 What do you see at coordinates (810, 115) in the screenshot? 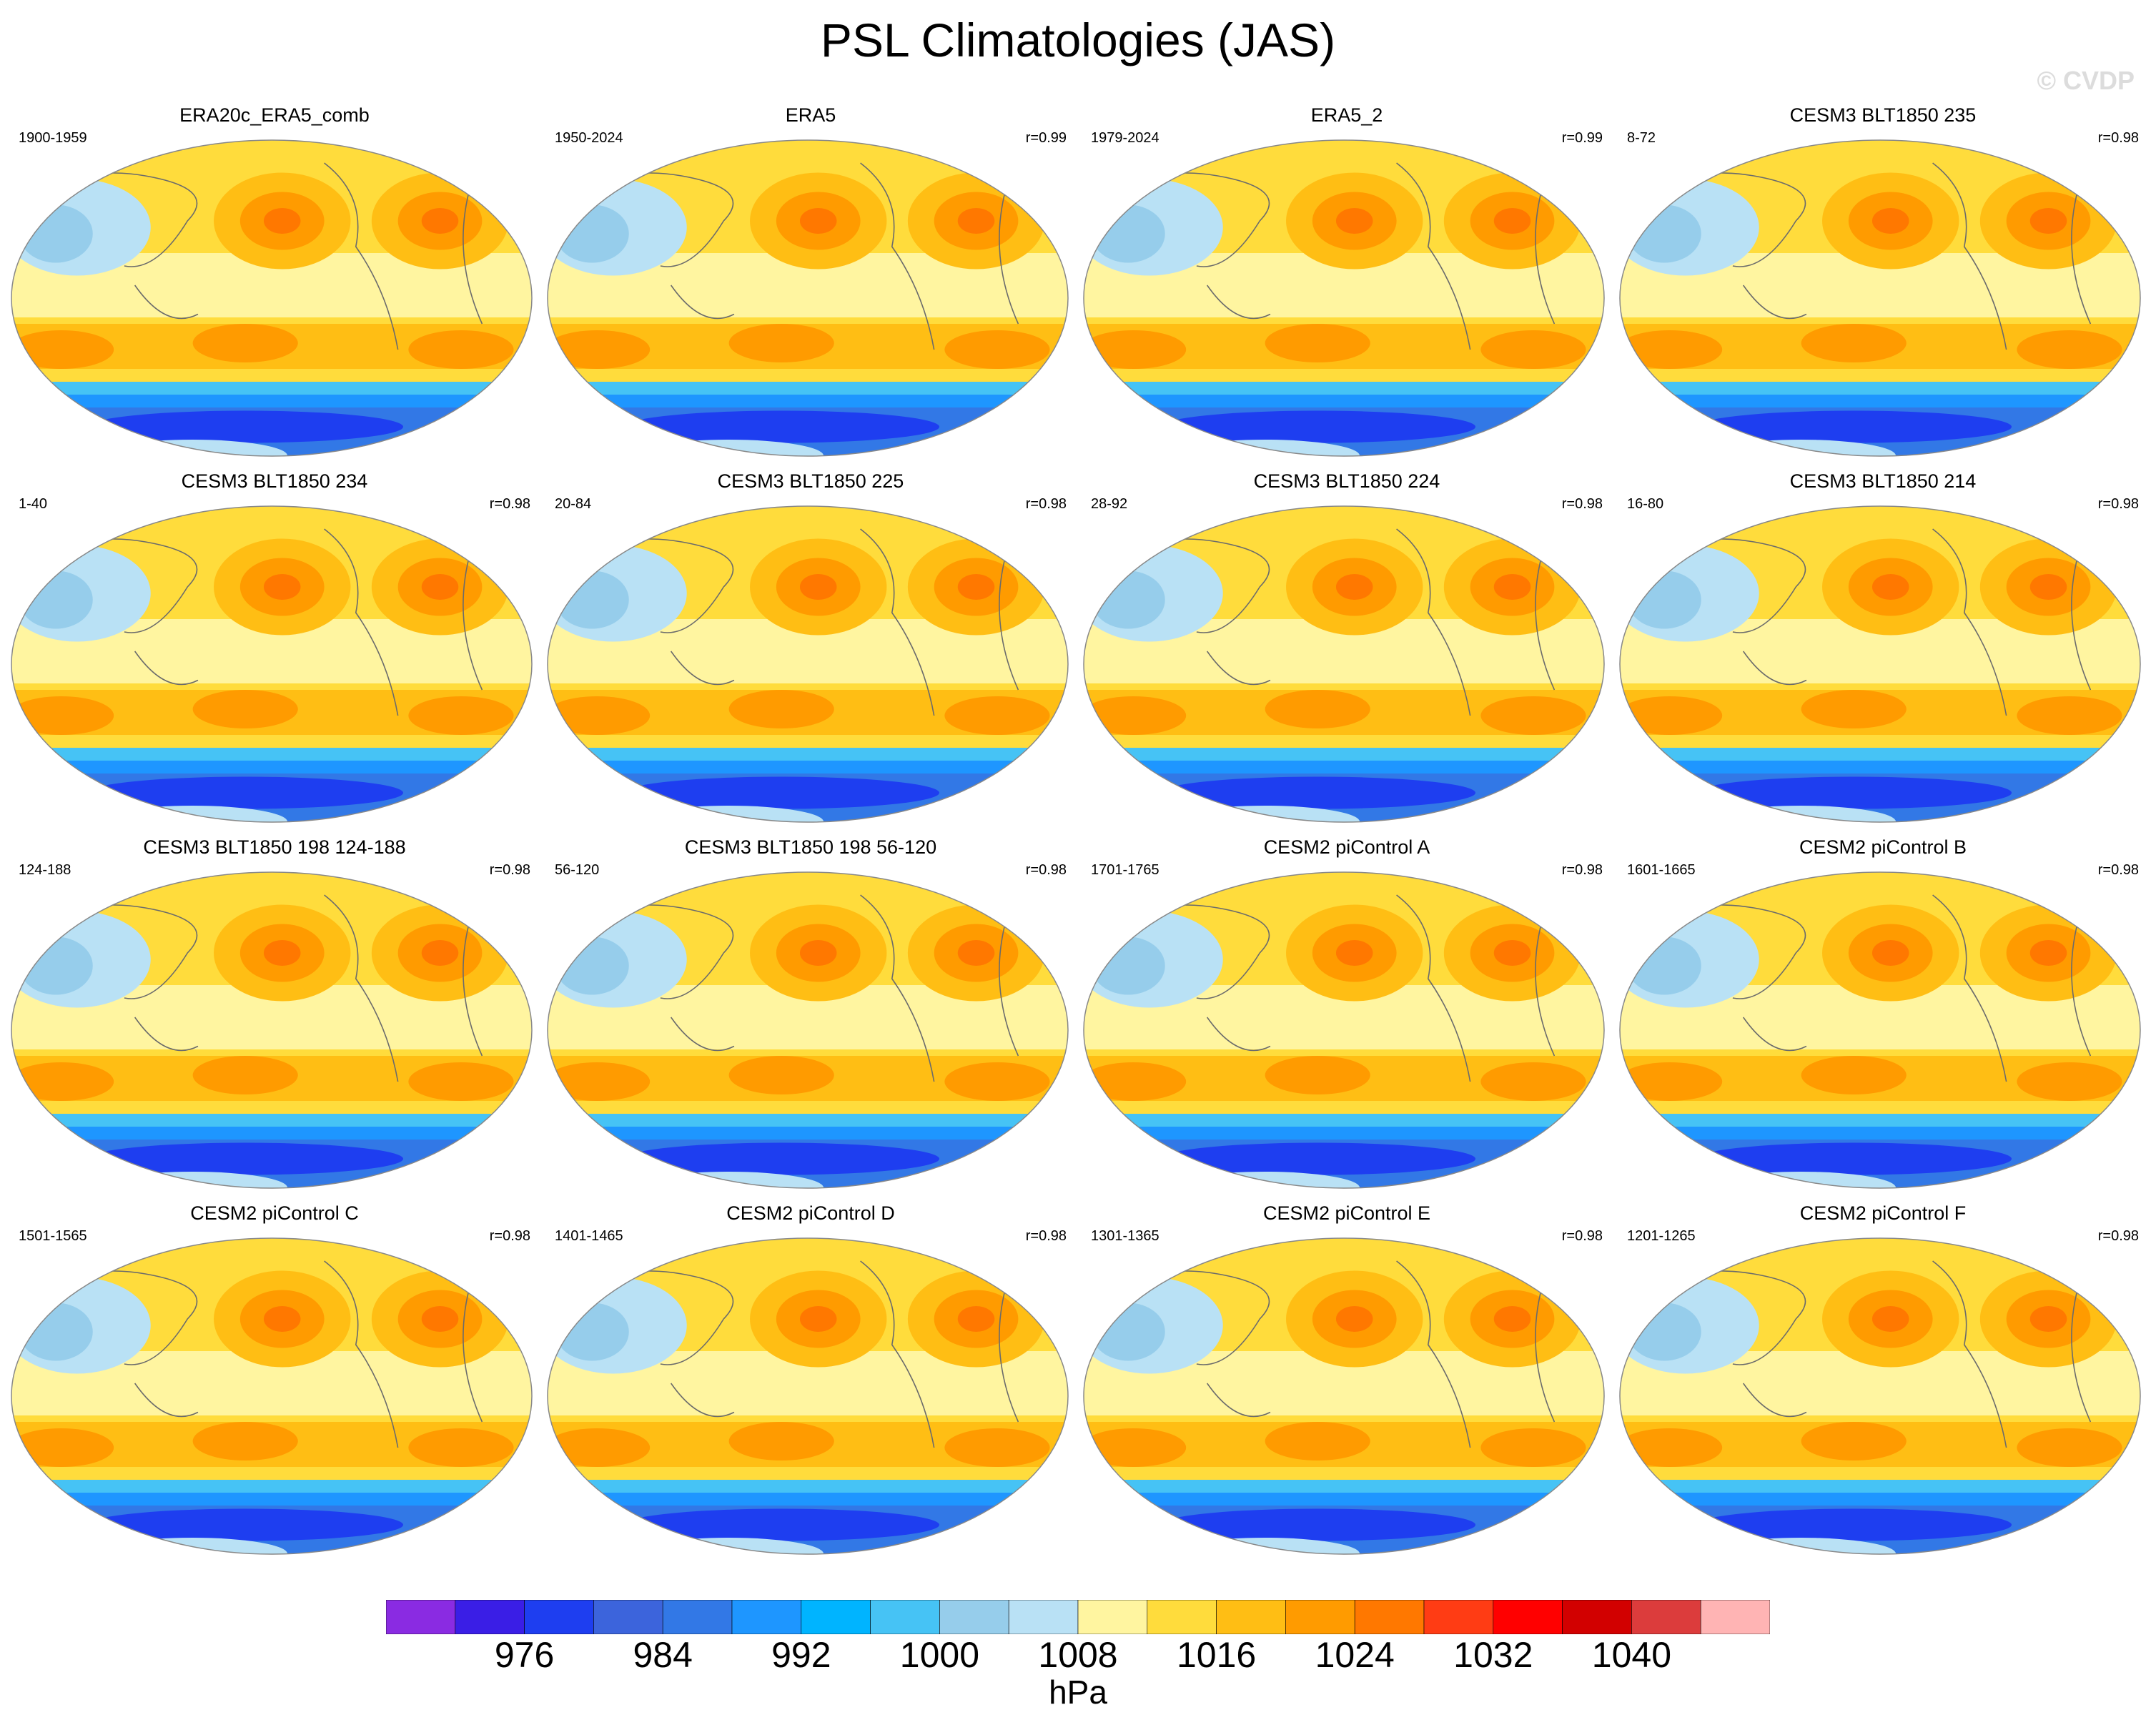
I see `panel-title: ERA5` at bounding box center [810, 115].